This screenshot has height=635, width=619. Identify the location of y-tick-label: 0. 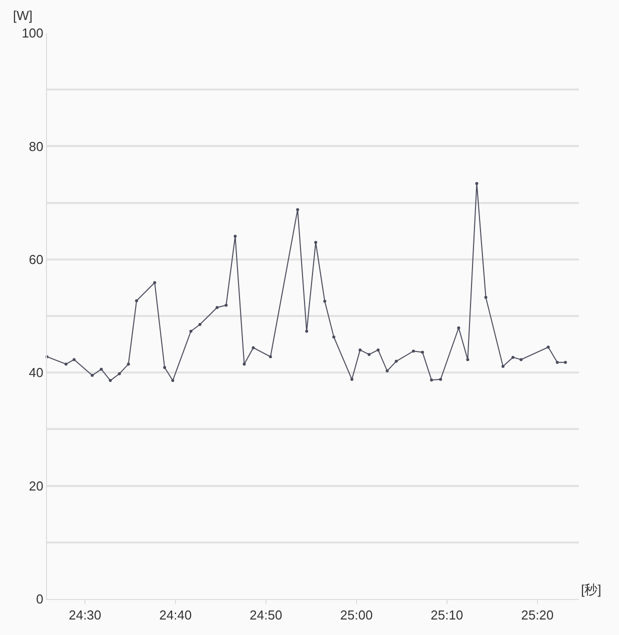
(40, 599).